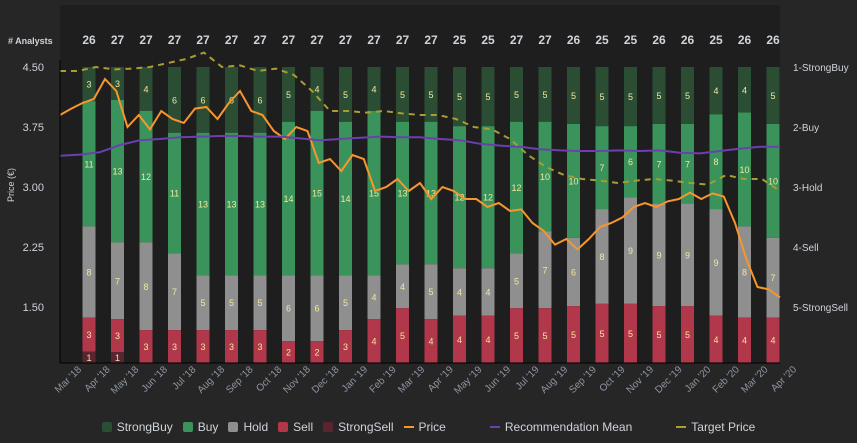 Image resolution: width=857 pixels, height=443 pixels. I want to click on x-tick-label: Dec '18, so click(326, 380).